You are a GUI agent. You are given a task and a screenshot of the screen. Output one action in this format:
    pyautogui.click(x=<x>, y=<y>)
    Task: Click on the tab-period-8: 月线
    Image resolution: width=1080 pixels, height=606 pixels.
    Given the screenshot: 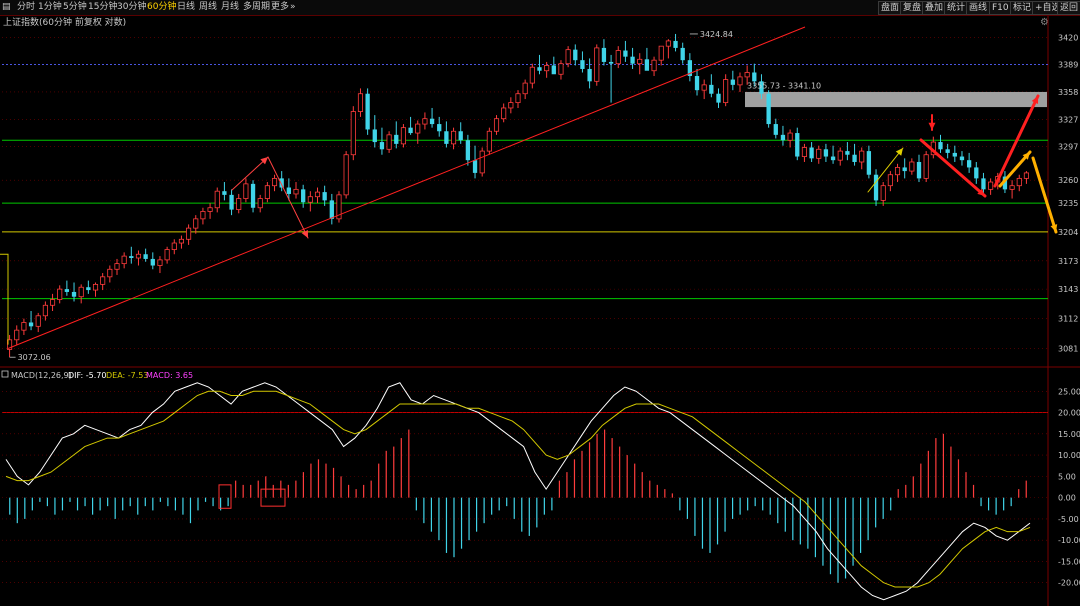 What is the action you would take?
    pyautogui.click(x=230, y=7)
    